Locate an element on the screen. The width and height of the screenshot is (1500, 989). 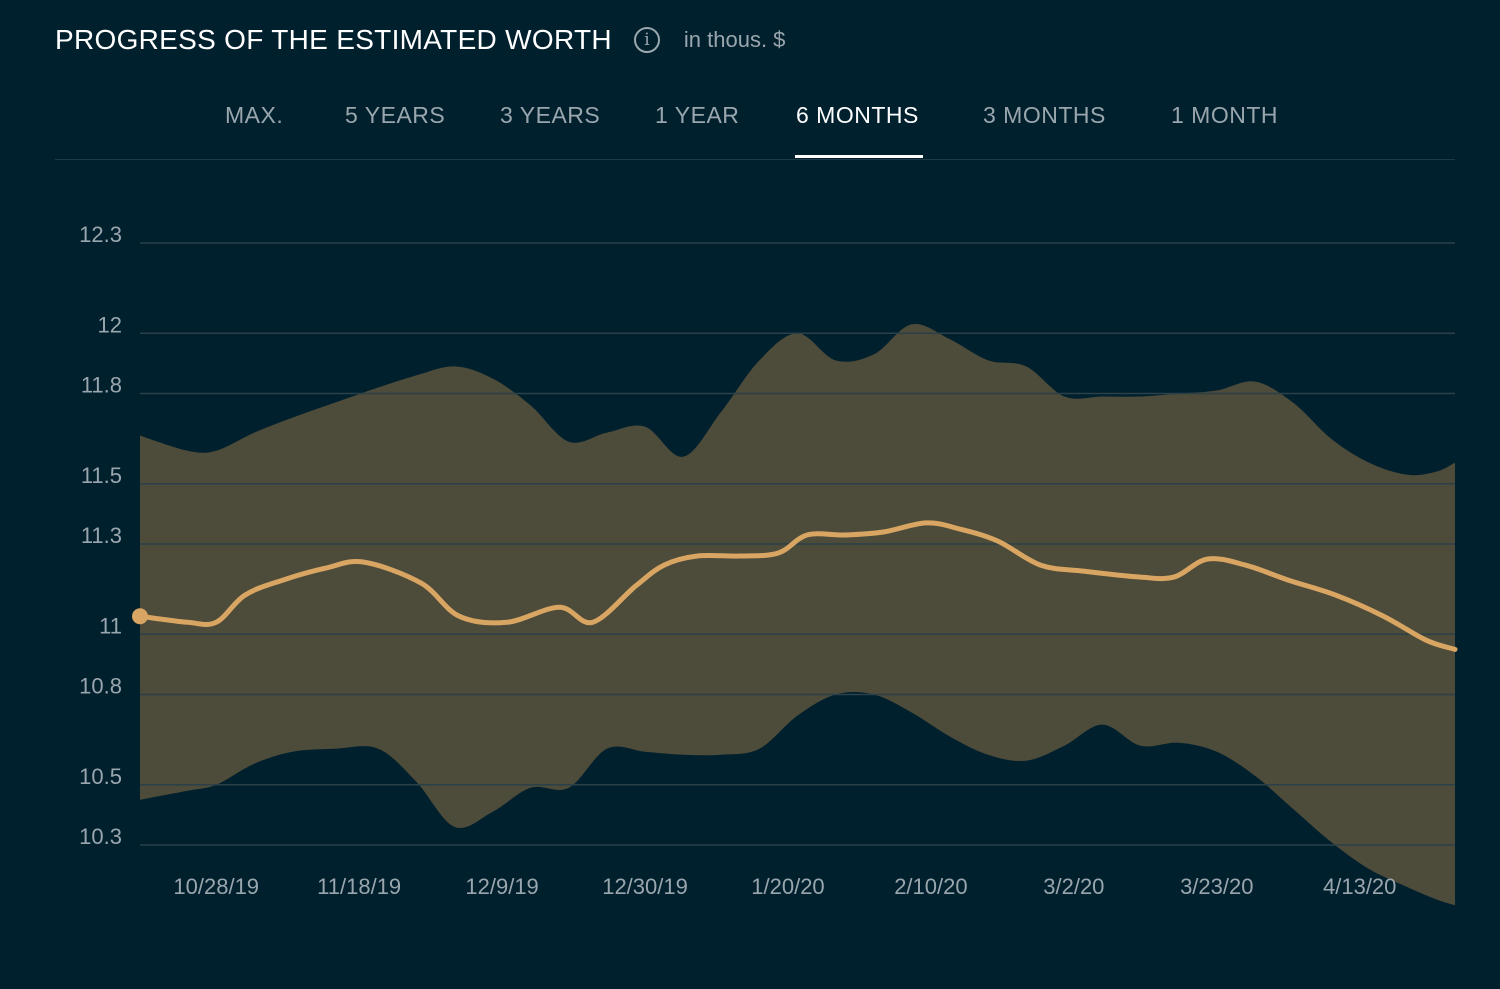
y-tick-label: 10.8 is located at coordinates (100, 686).